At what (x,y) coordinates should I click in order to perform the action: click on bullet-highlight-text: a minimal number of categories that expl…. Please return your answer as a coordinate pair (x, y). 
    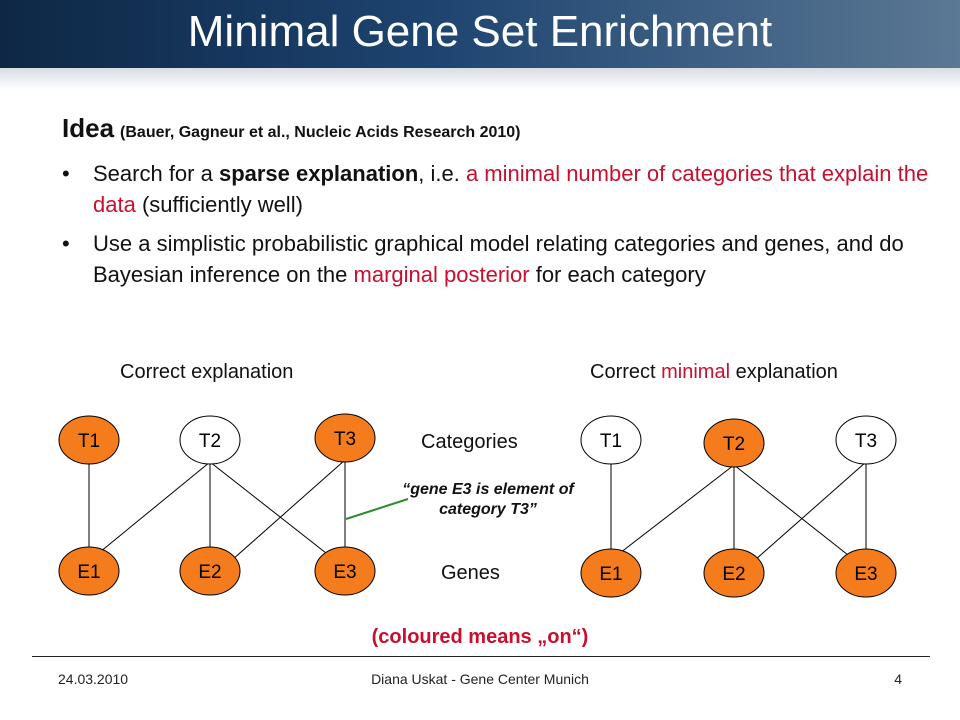
    Looking at the image, I should click on (511, 189).